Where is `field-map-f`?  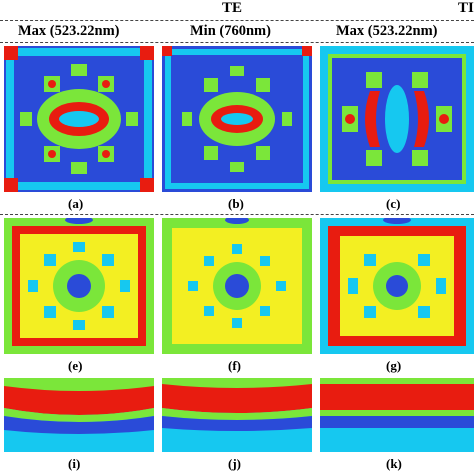 field-map-f is located at coordinates (237, 286).